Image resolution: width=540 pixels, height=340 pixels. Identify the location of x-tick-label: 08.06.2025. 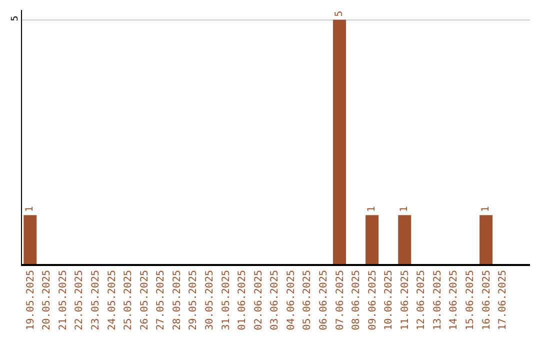
(356, 300).